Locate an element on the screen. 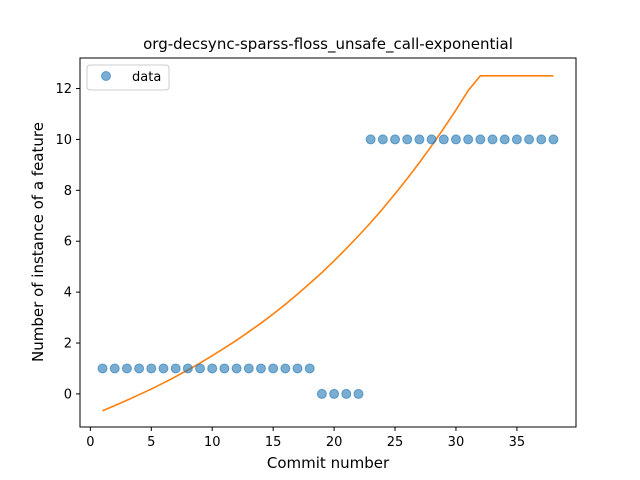  x-tick-label: 20 is located at coordinates (334, 442).